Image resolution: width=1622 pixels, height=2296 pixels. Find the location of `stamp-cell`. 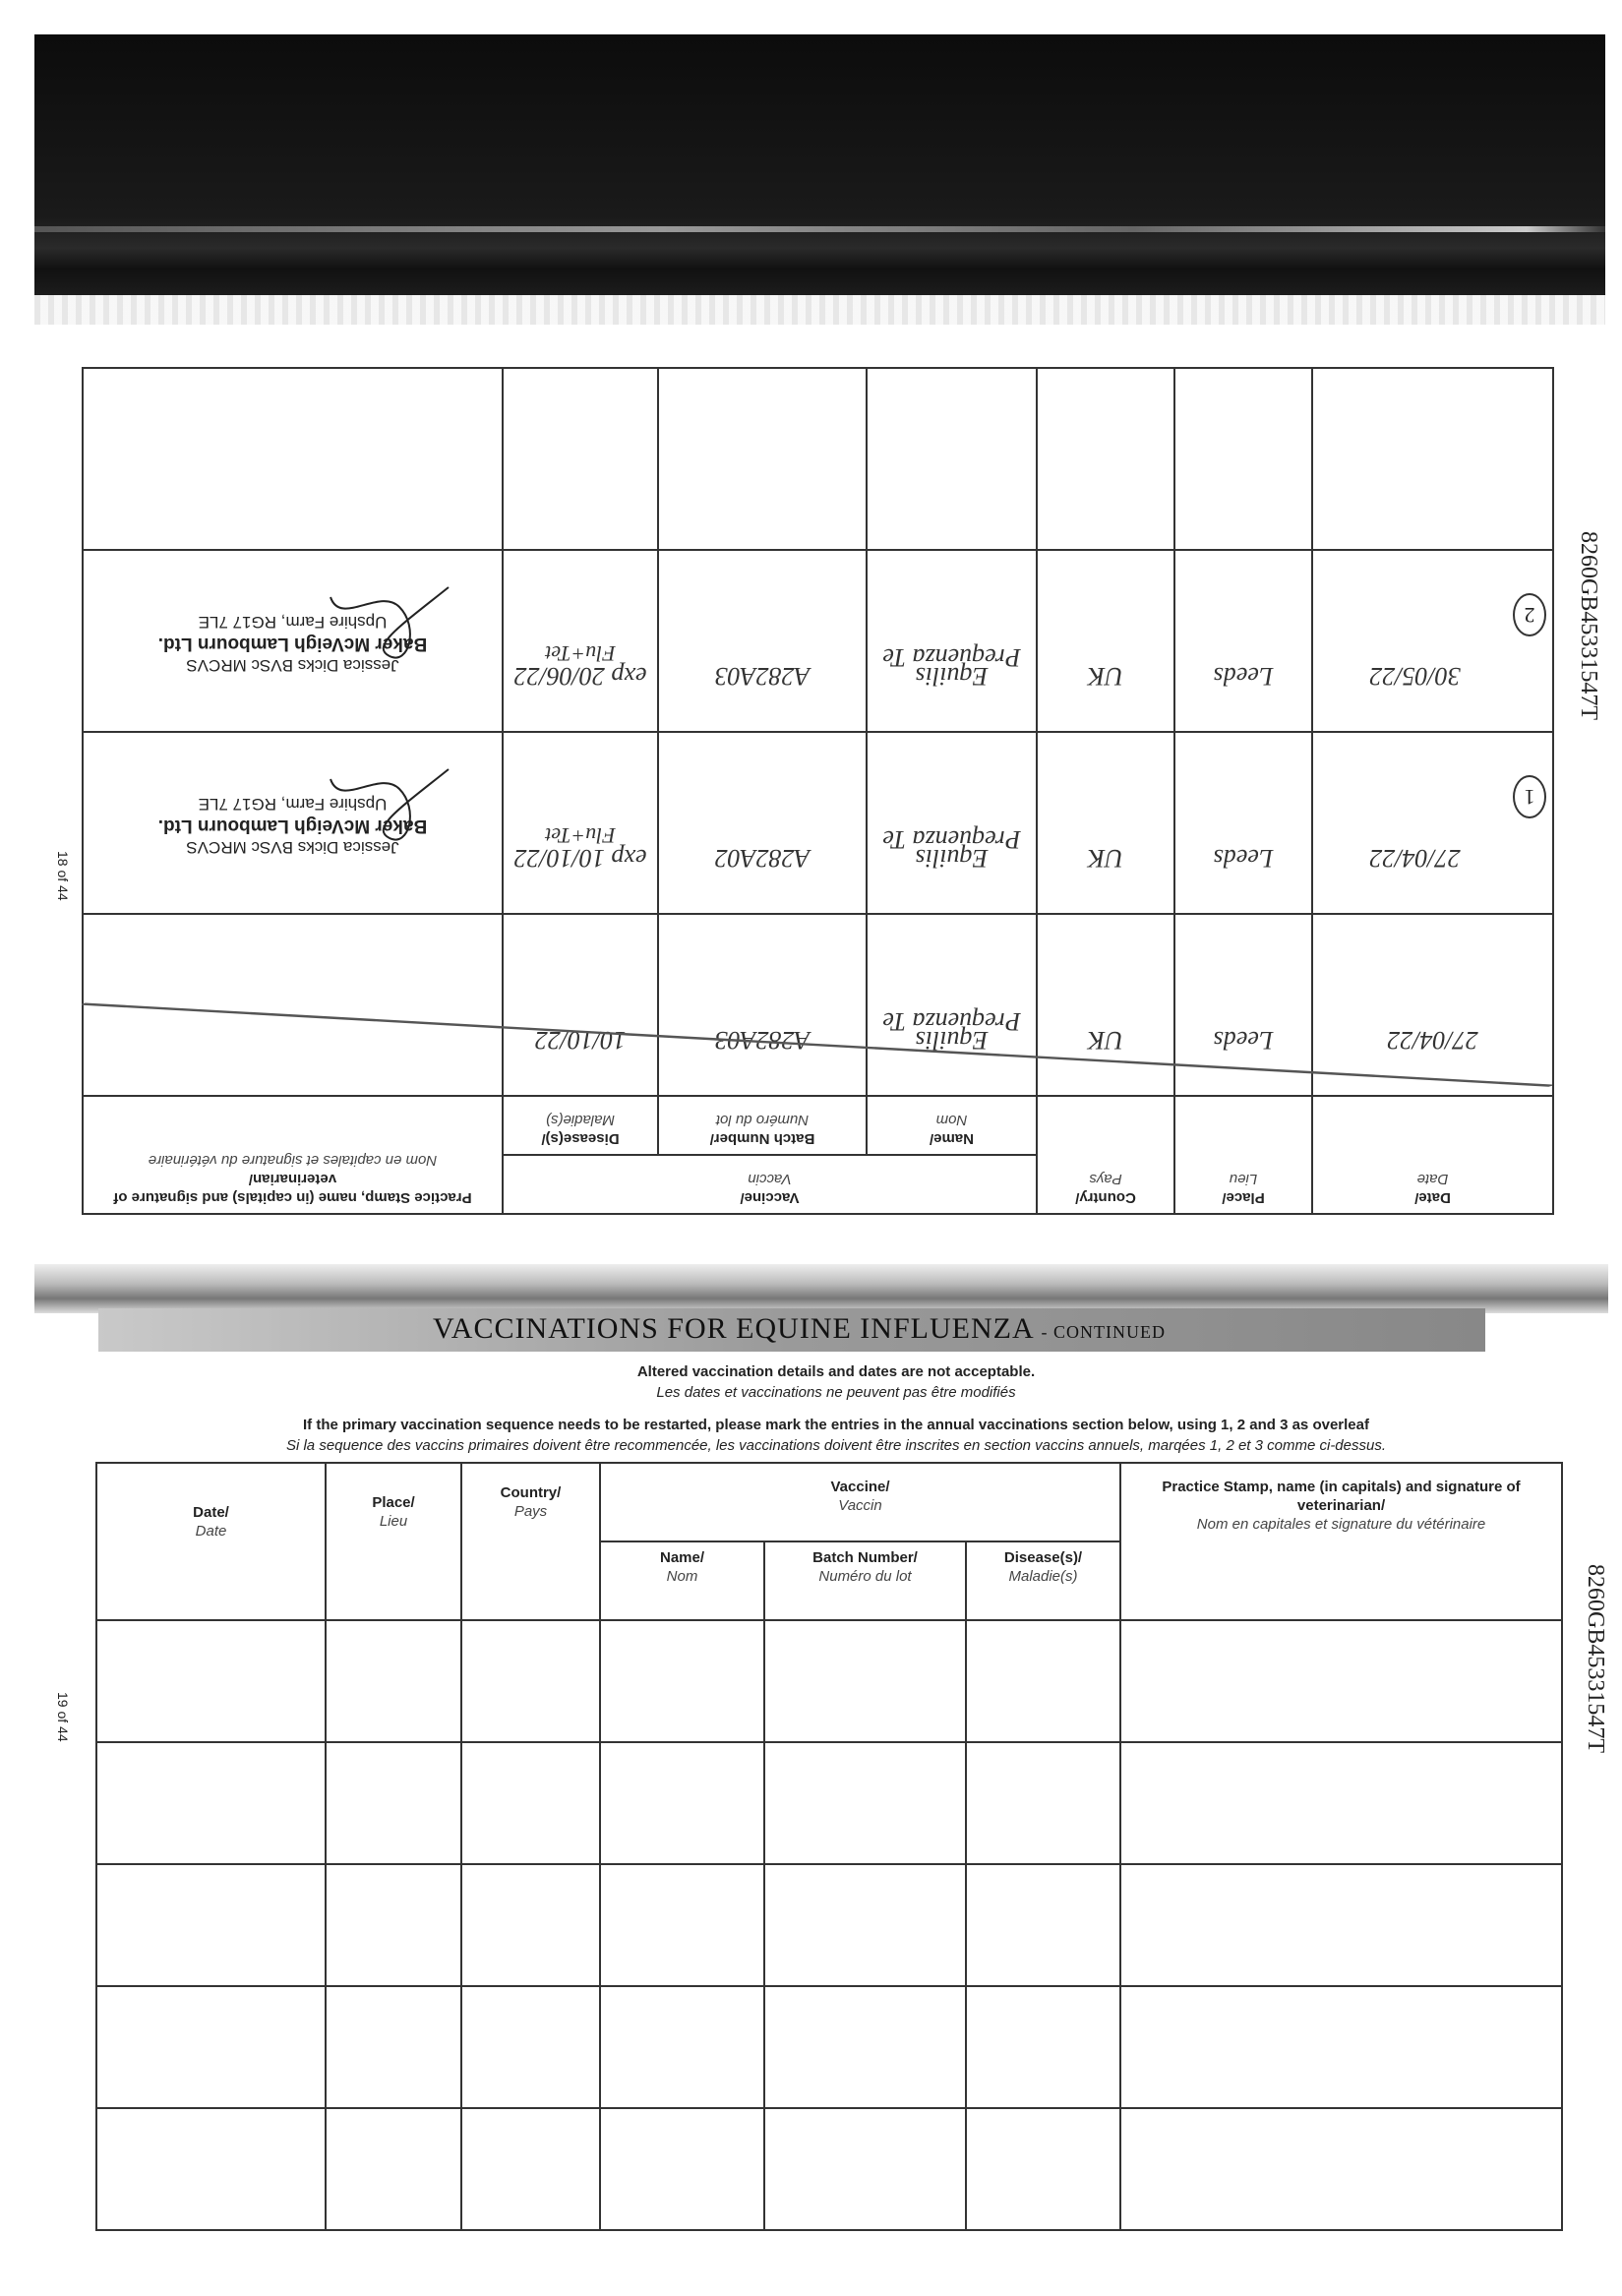

stamp-cell is located at coordinates (292, 1005).